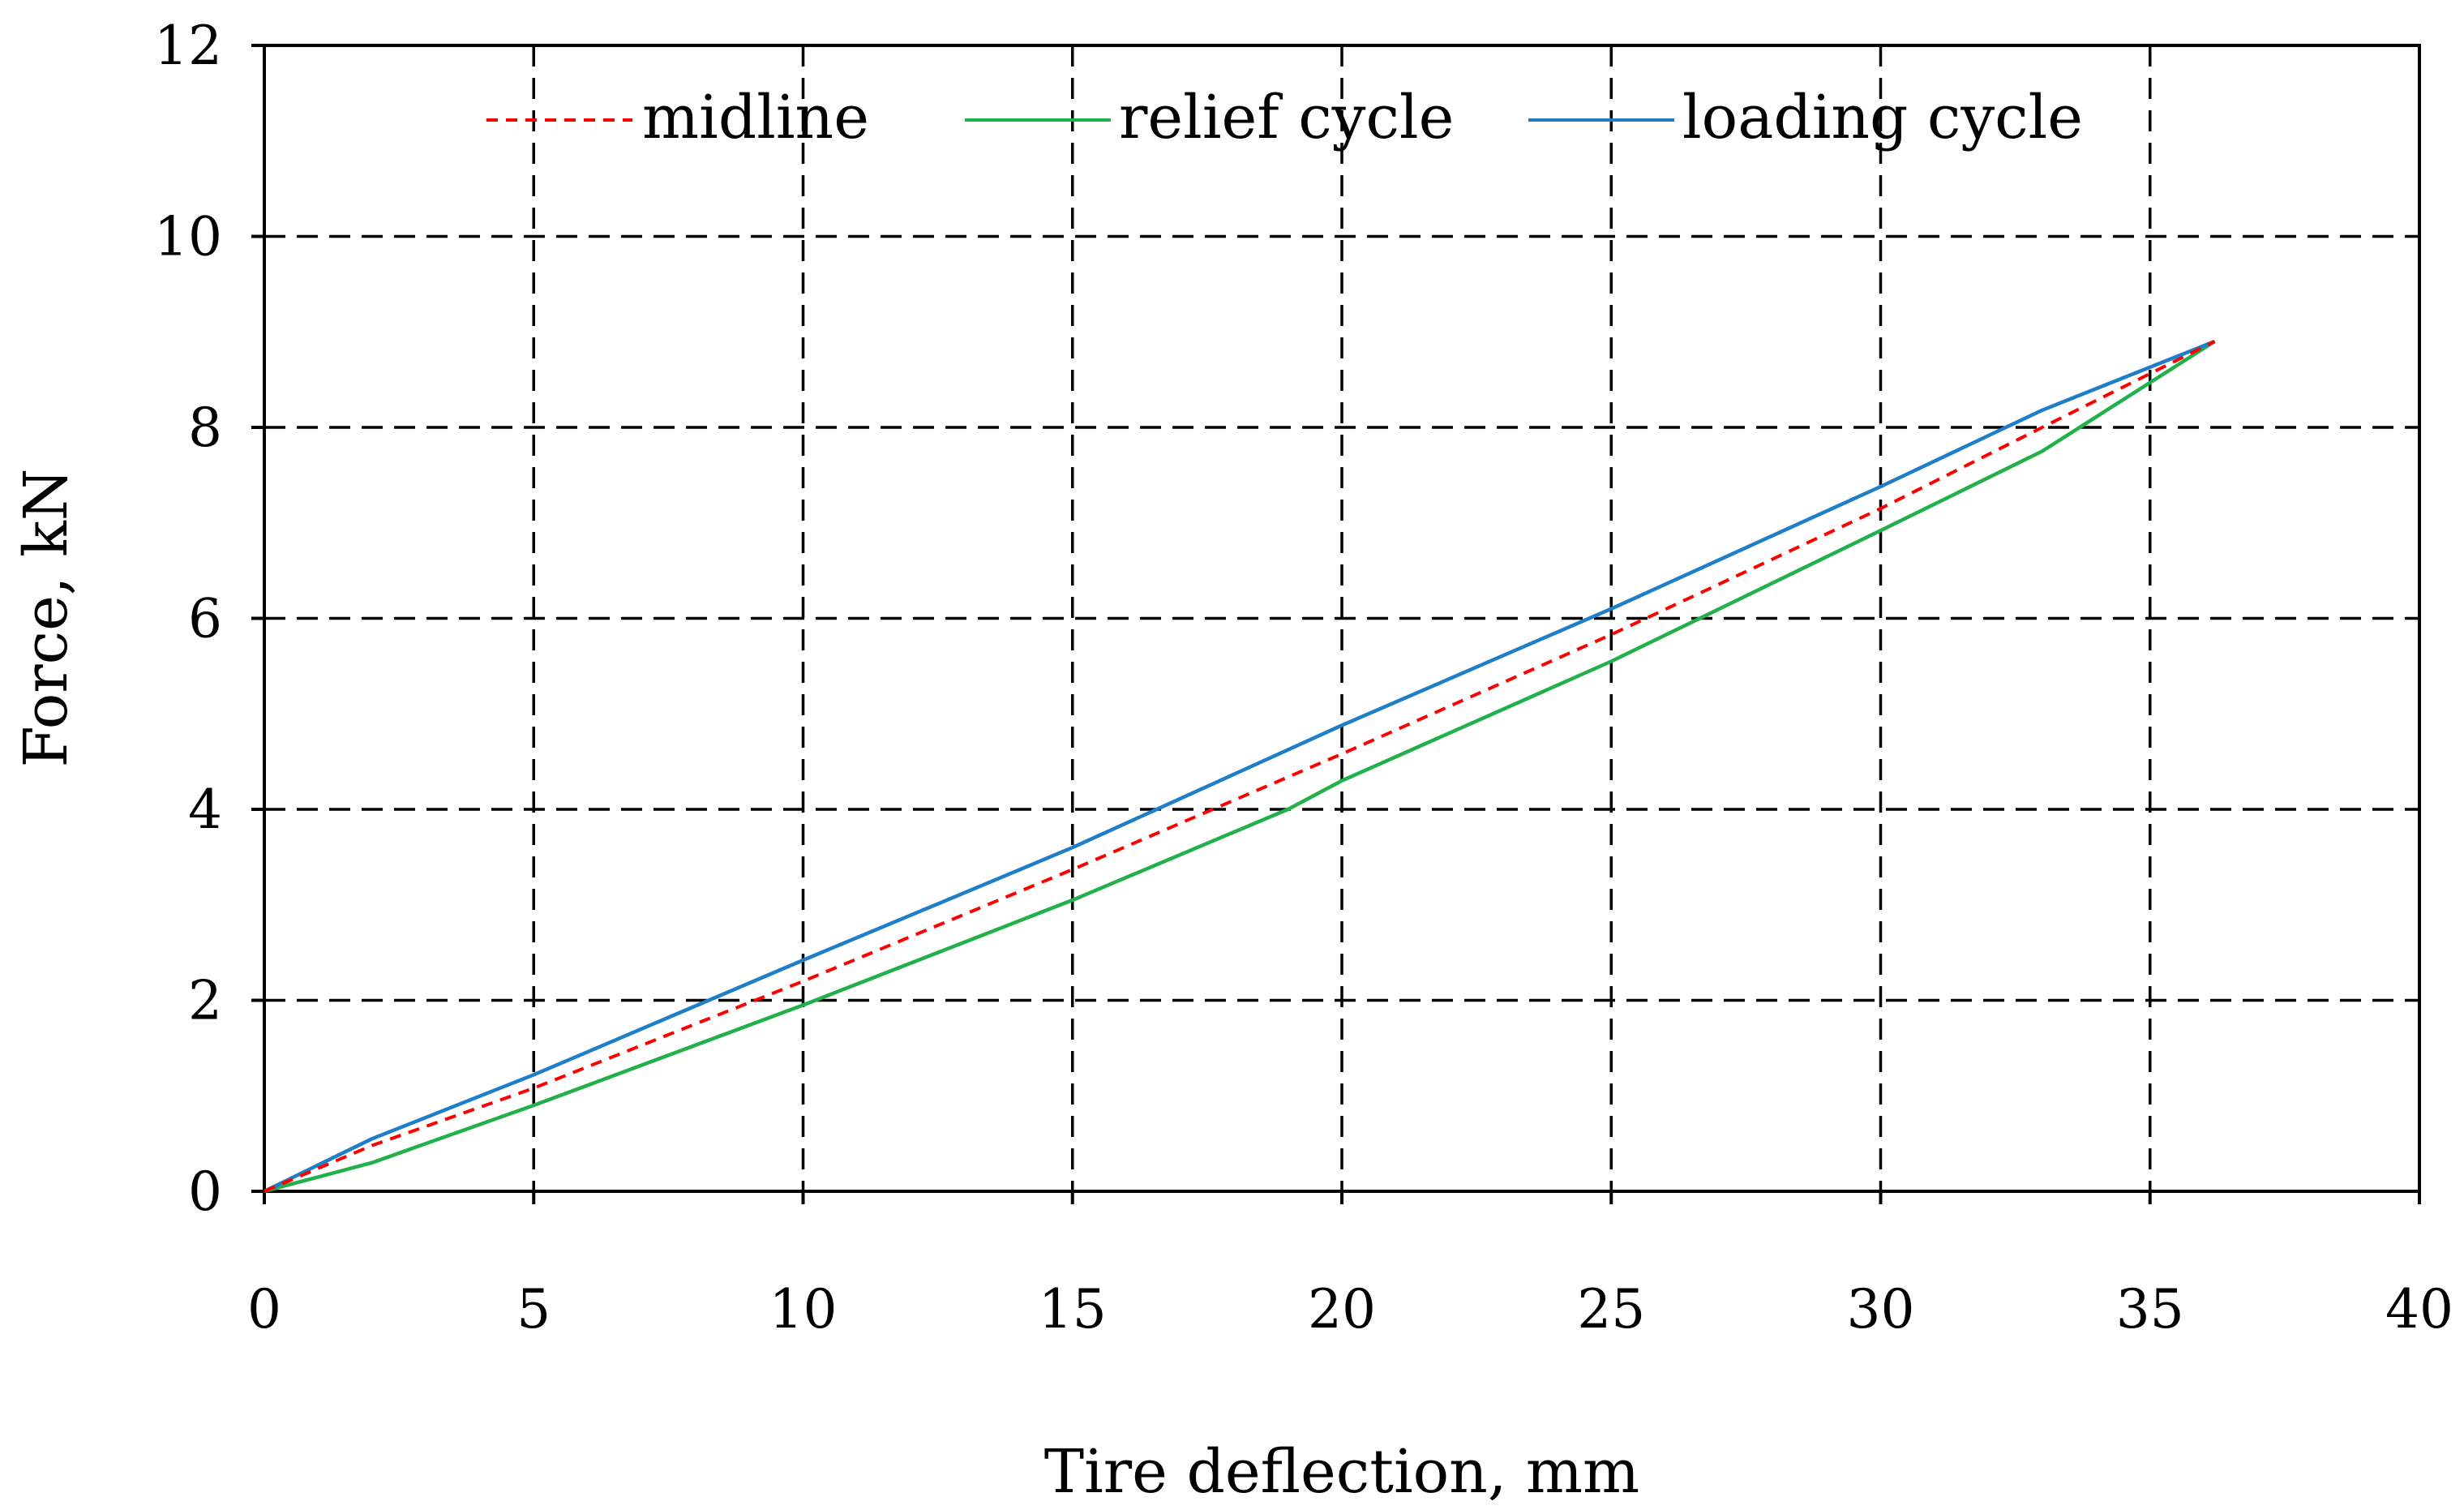 The height and width of the screenshot is (1510, 2464). I want to click on x-tick-label: 40, so click(2419, 1309).